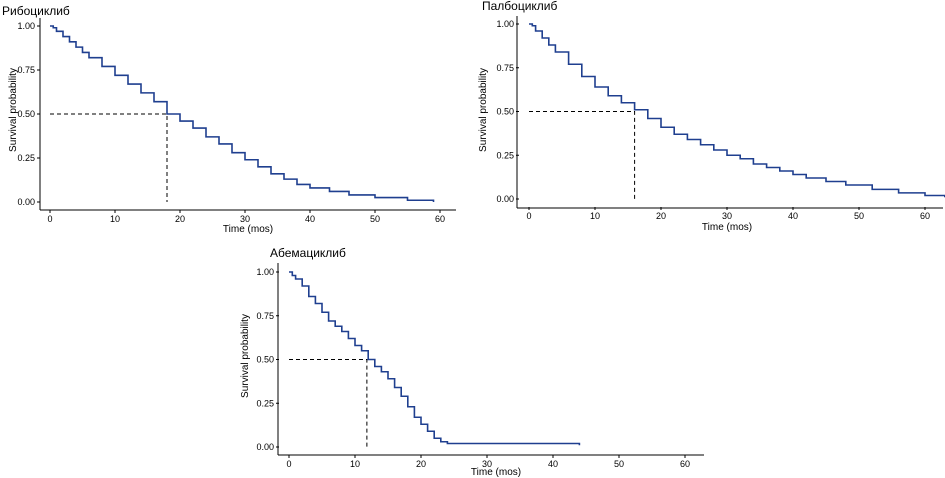 This screenshot has width=945, height=478. I want to click on panel-2-title: Палбоциклиб, so click(520, 6).